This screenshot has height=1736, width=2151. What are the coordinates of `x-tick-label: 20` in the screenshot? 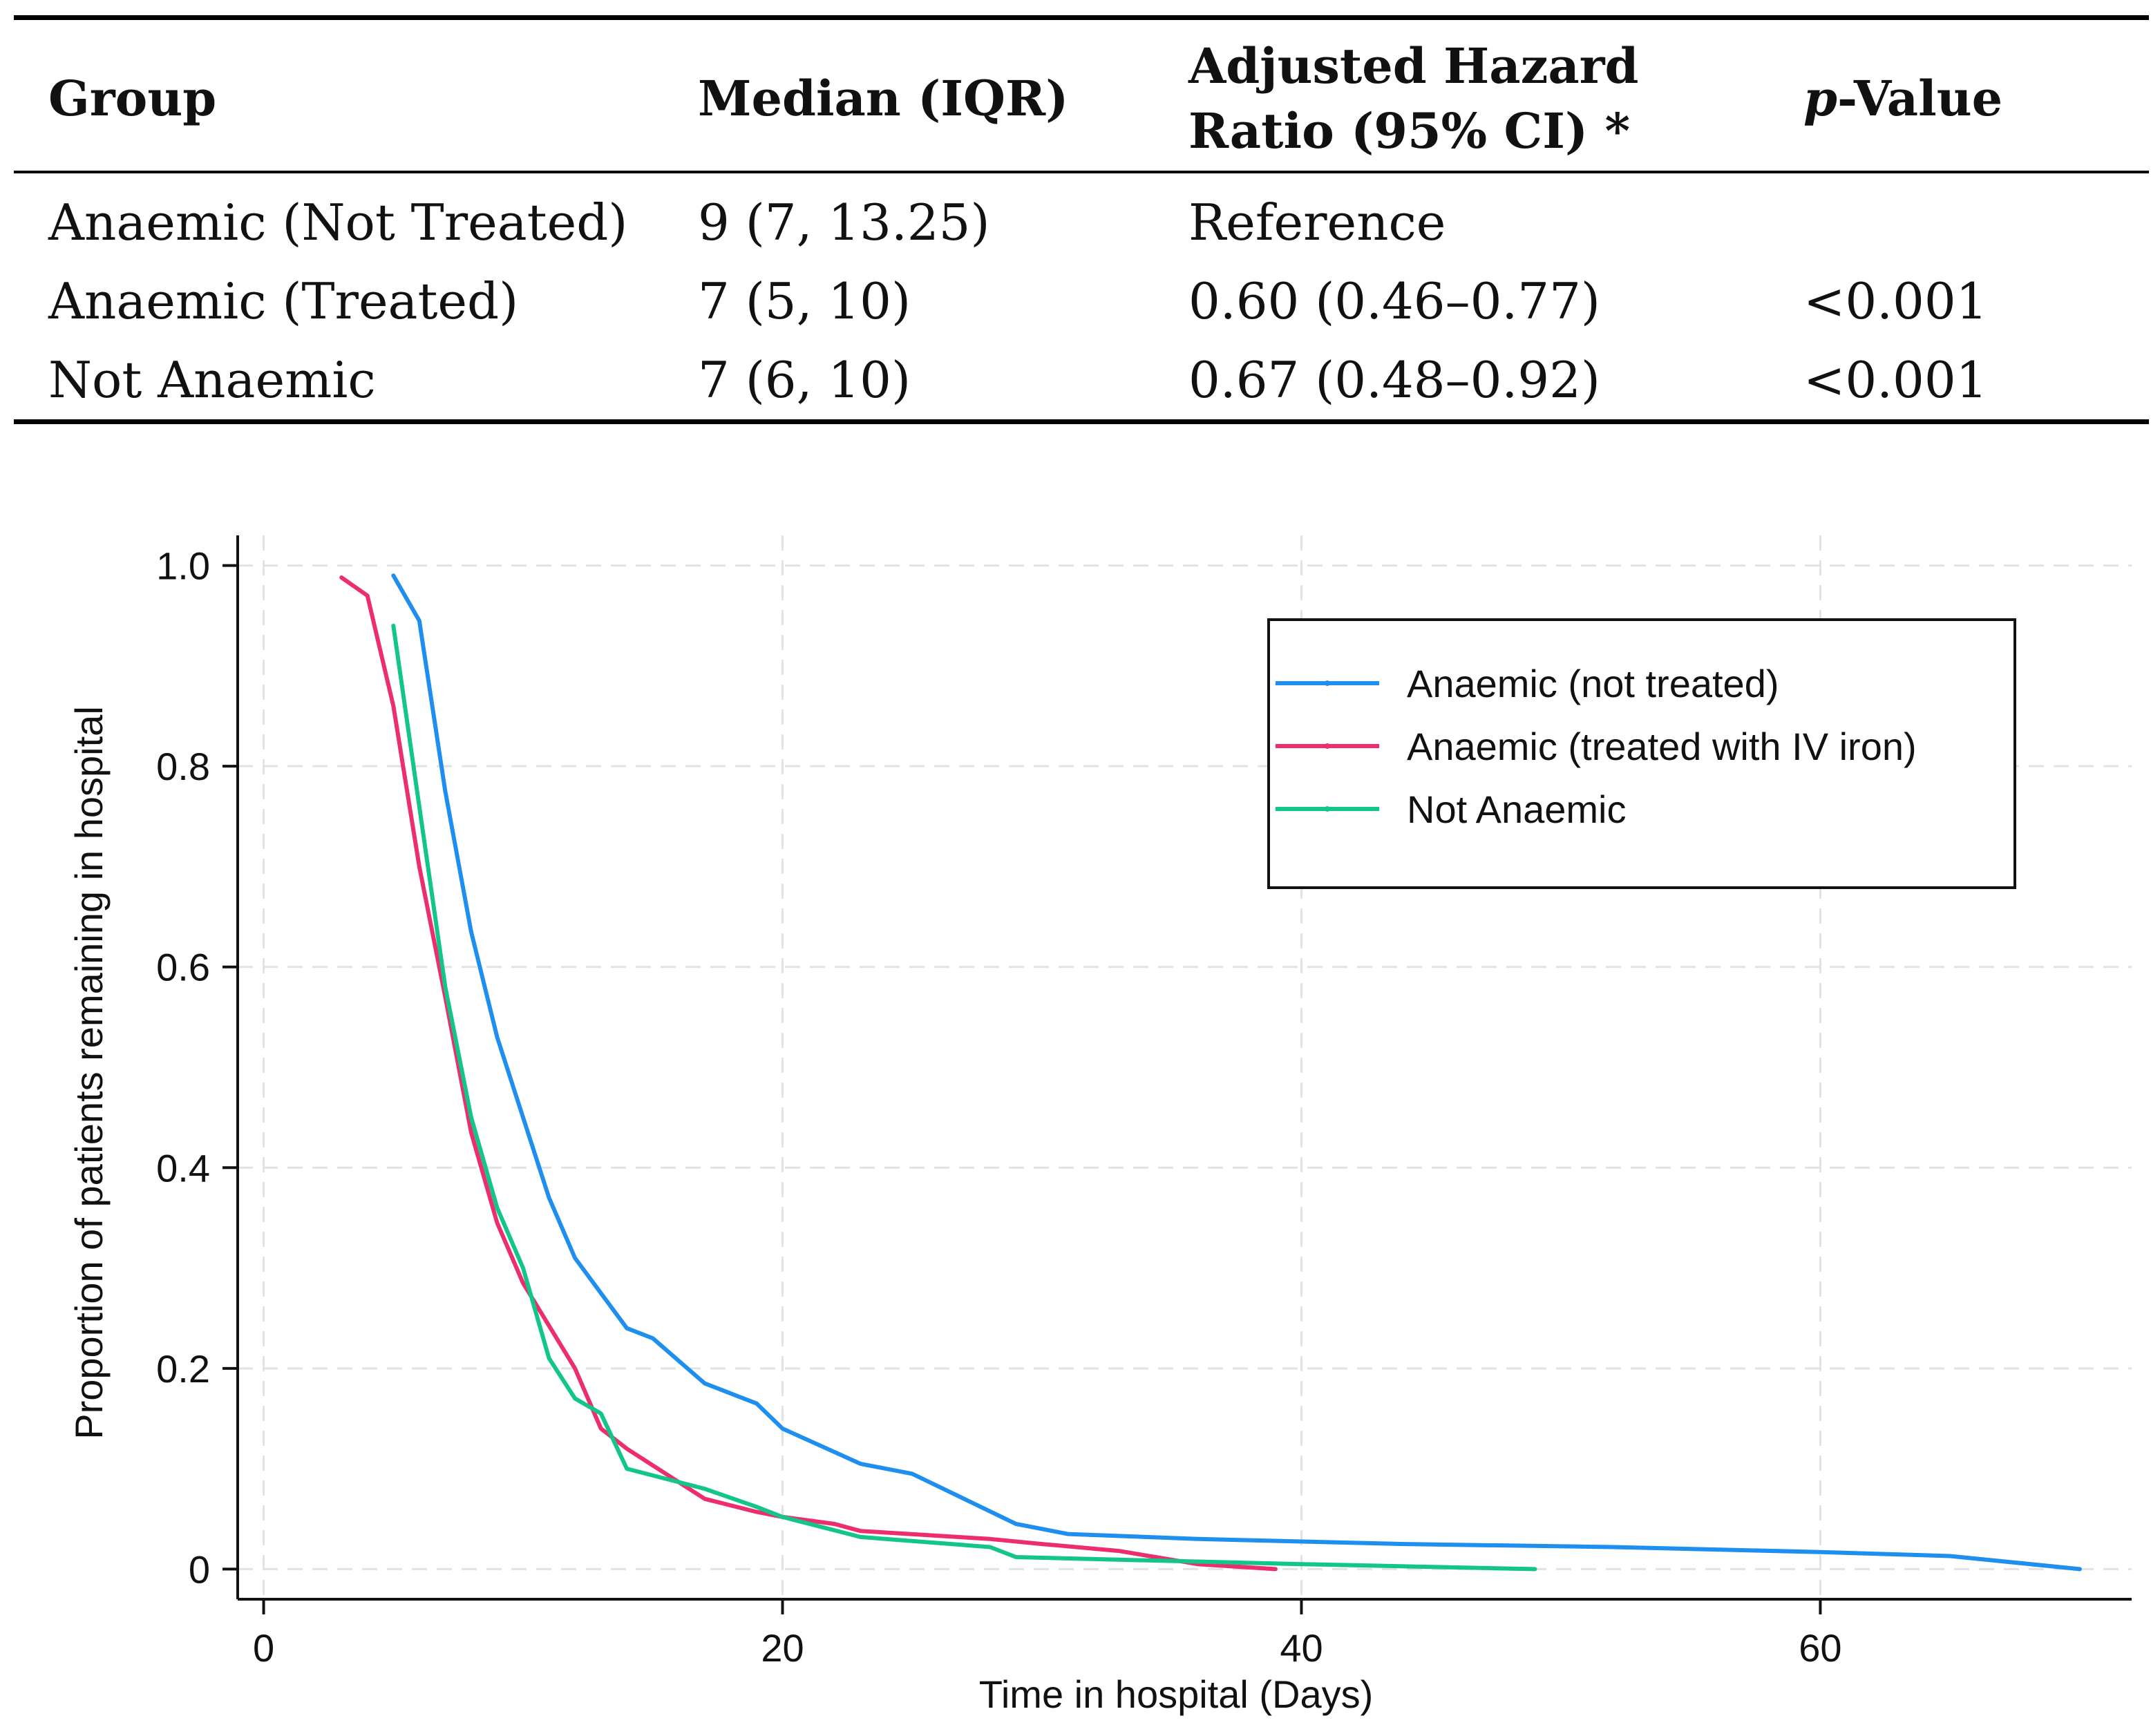 It's located at (783, 1648).